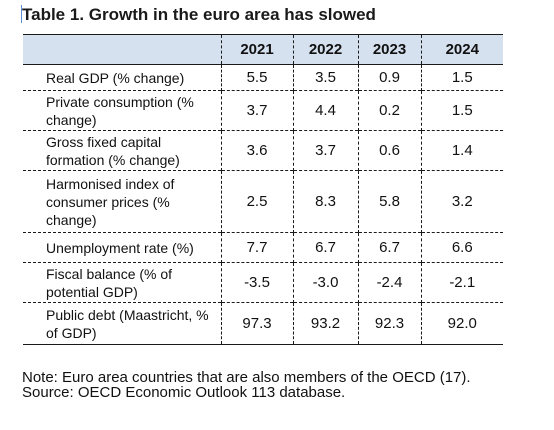 The image size is (554, 430). I want to click on table-cell: 0.2, so click(389, 110).